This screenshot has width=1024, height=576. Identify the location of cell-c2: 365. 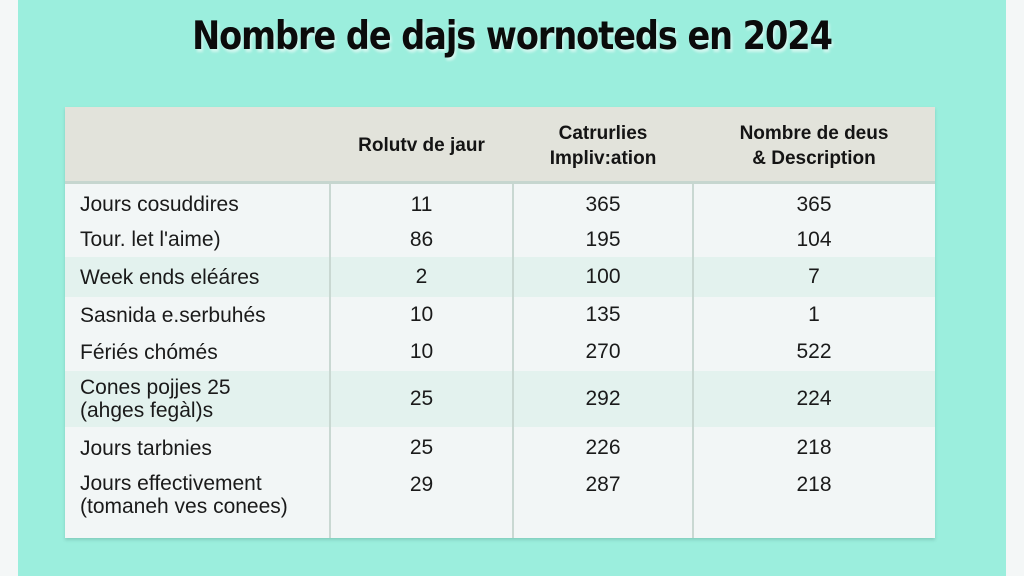
(603, 204).